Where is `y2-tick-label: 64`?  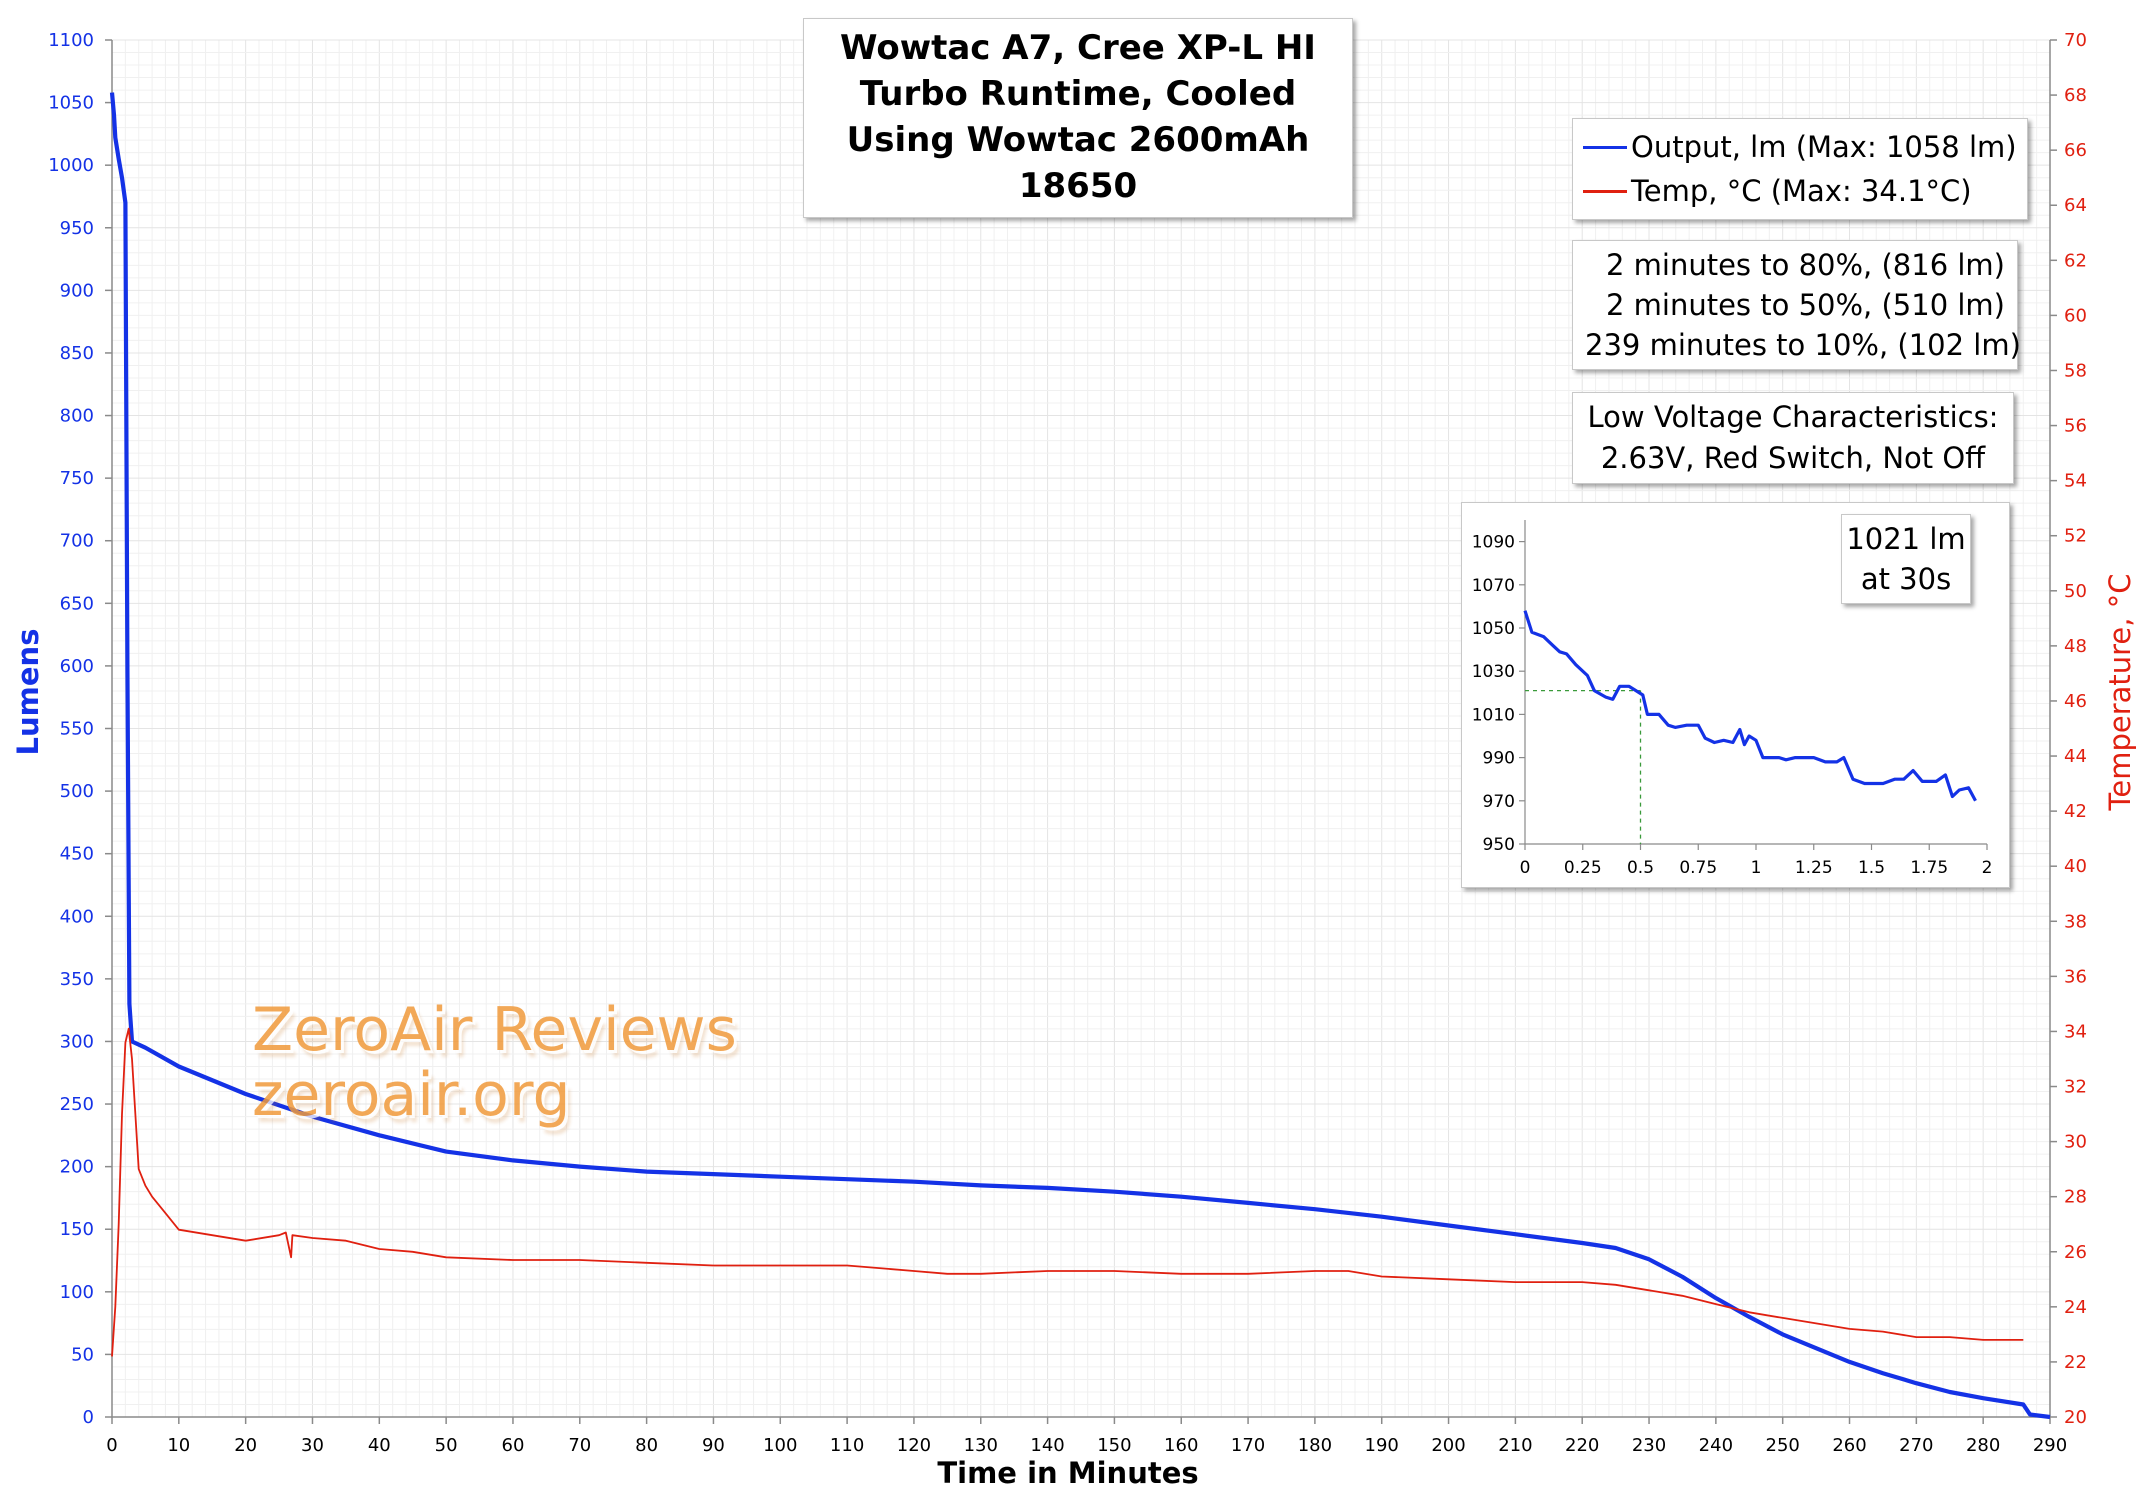 y2-tick-label: 64 is located at coordinates (2075, 205).